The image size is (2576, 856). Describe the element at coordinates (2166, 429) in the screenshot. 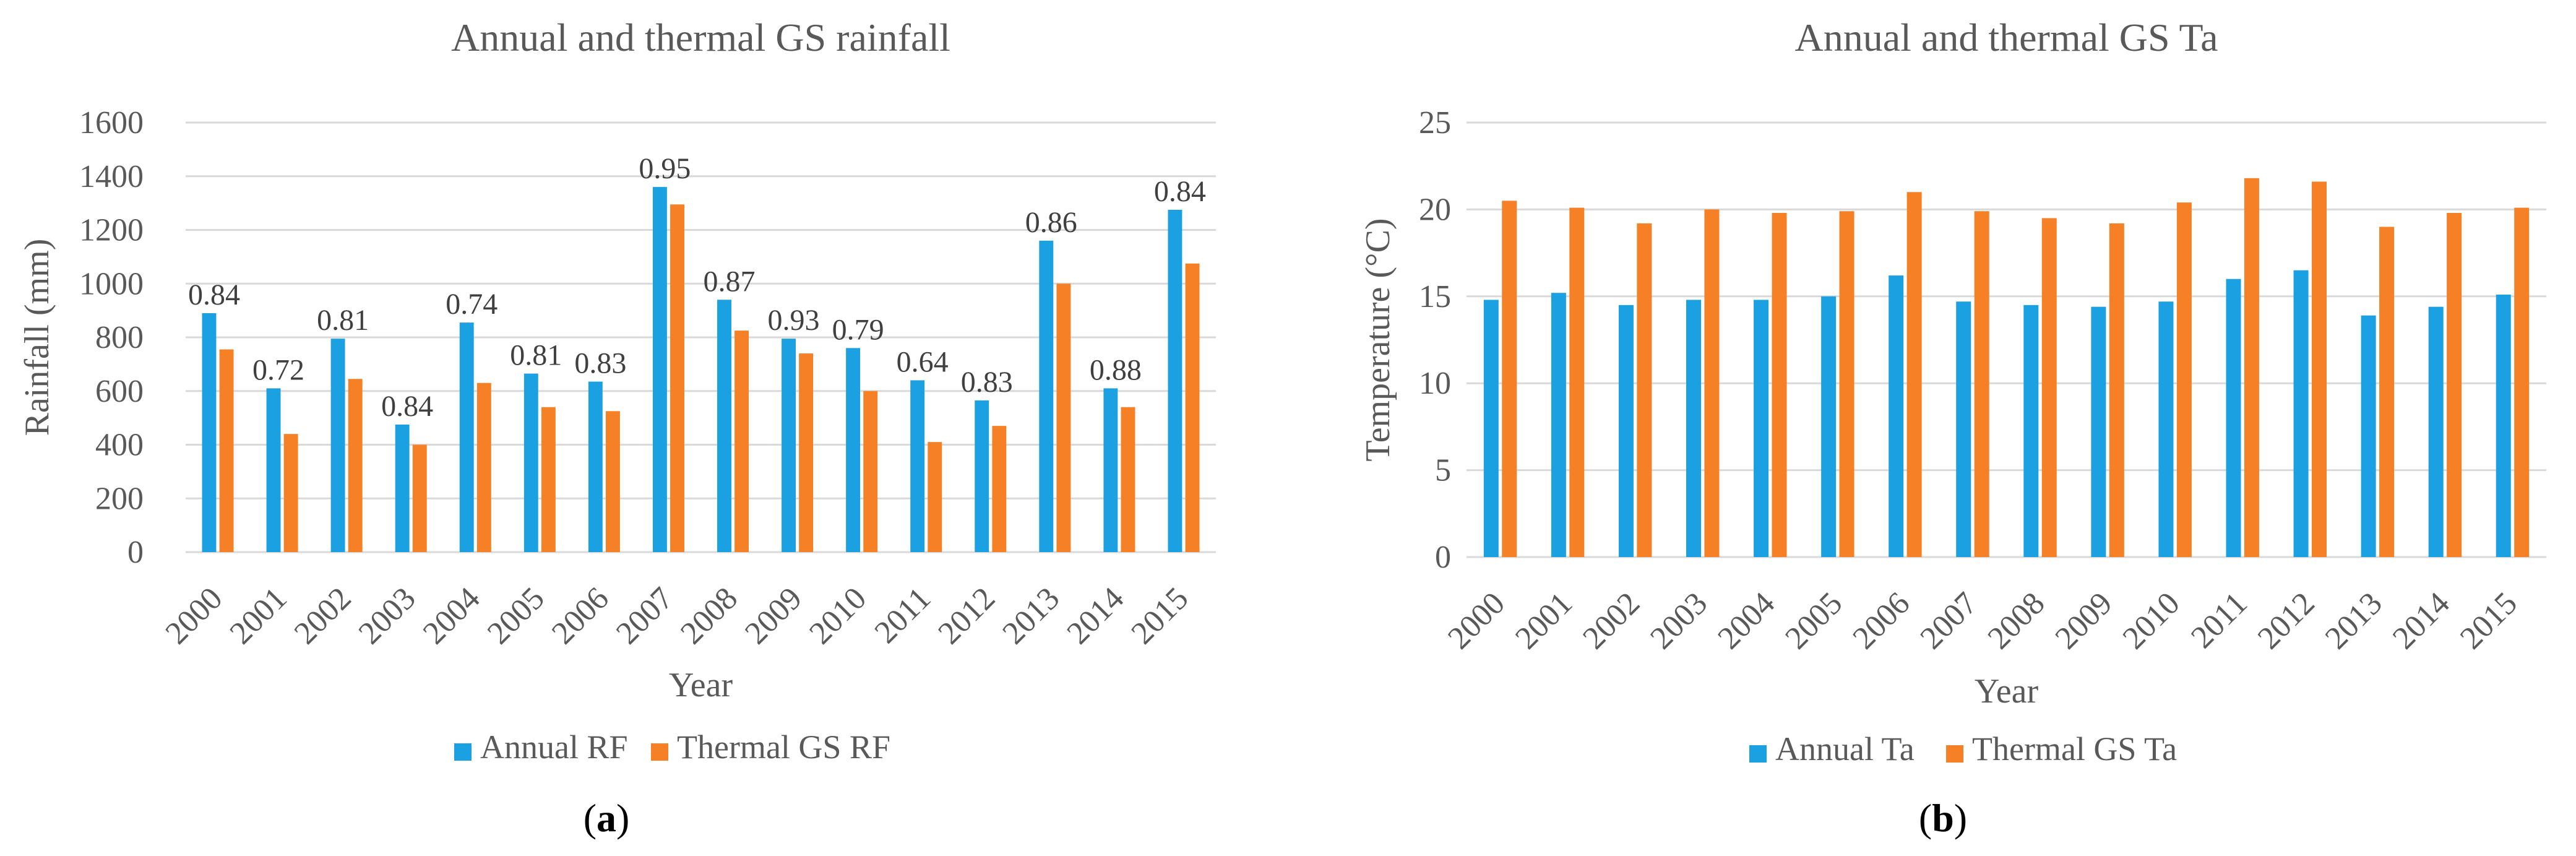

I see `bar-annual-ta-2010` at that location.